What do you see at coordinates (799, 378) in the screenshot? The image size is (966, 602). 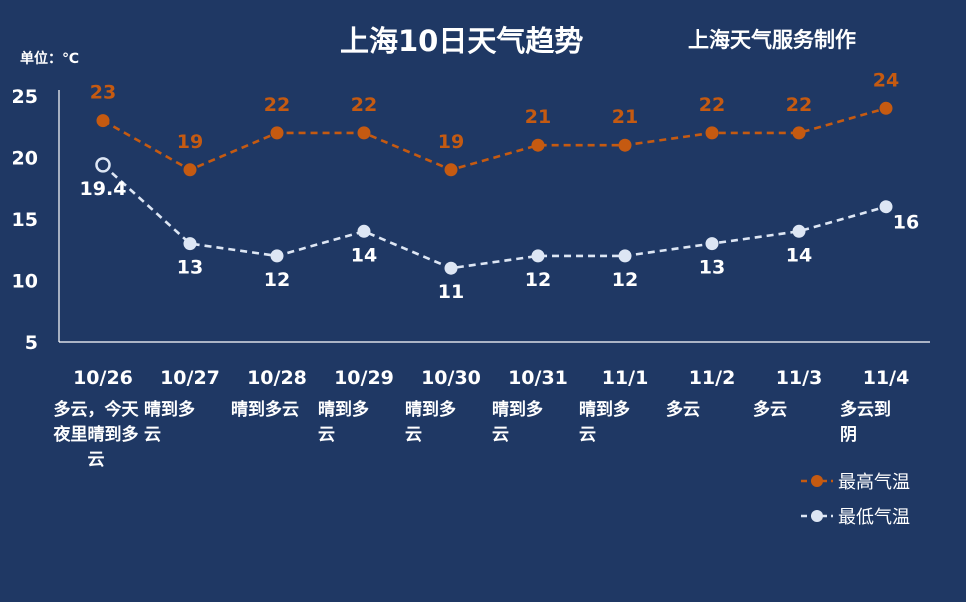 I see `x-tick-label: 11/3` at bounding box center [799, 378].